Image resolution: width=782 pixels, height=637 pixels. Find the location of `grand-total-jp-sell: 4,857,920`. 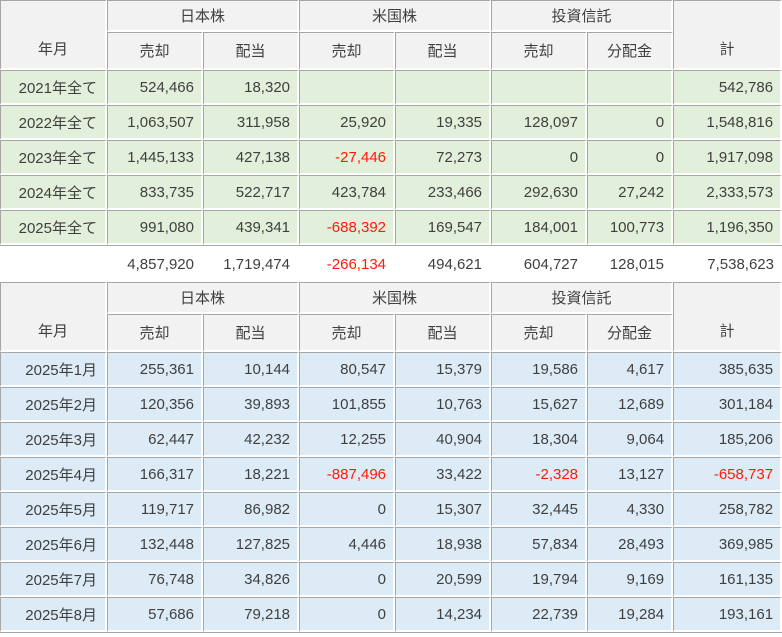

grand-total-jp-sell: 4,857,920 is located at coordinates (160, 264).